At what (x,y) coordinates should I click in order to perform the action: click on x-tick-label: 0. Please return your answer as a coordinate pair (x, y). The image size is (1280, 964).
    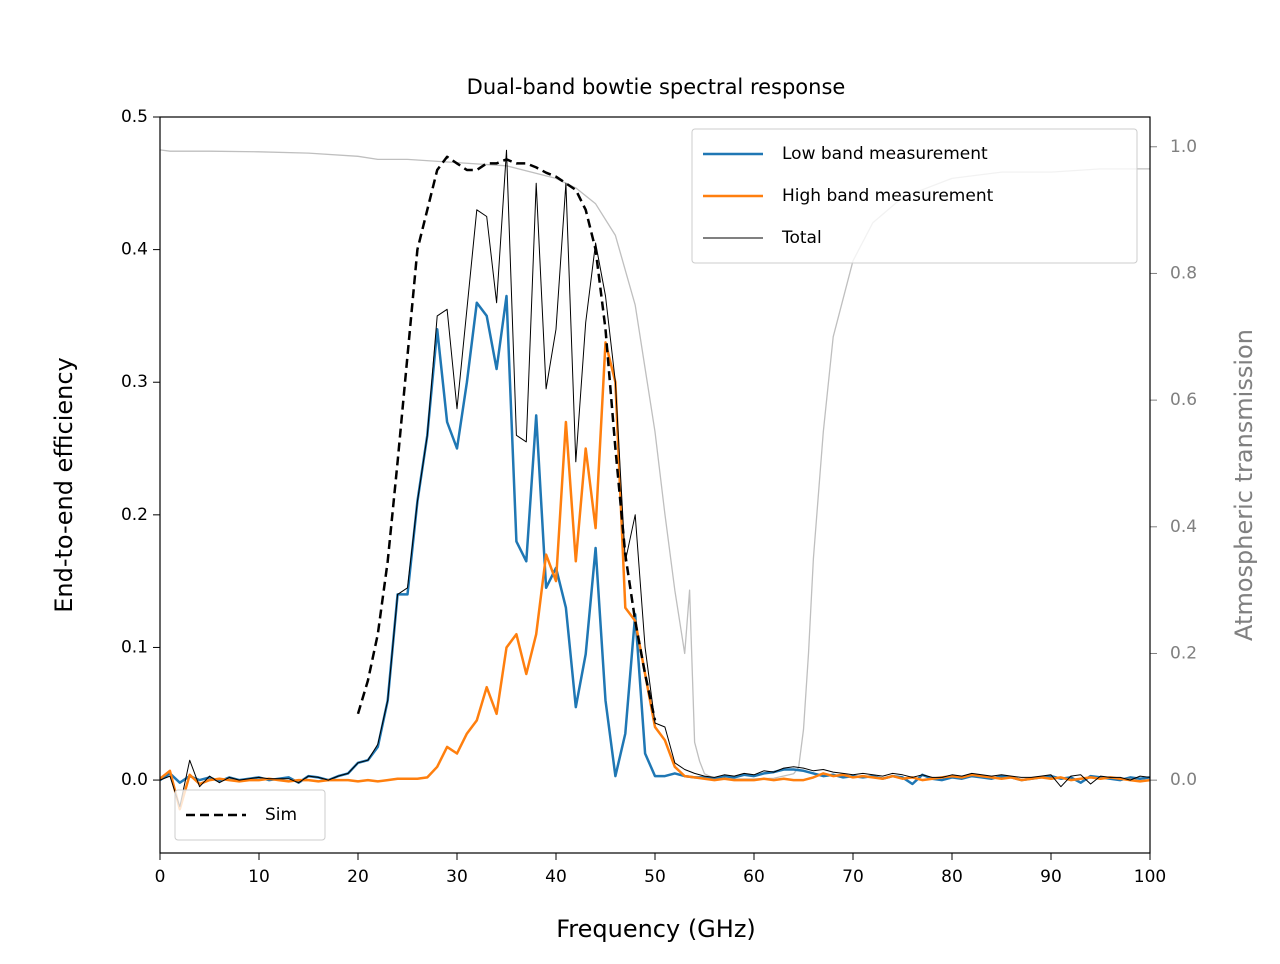
    Looking at the image, I should click on (160, 877).